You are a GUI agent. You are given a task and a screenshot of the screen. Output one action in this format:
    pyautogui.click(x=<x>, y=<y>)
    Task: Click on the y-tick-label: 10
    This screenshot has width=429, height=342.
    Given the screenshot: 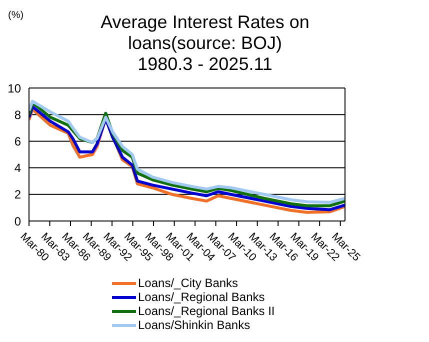 What is the action you would take?
    pyautogui.click(x=15, y=88)
    